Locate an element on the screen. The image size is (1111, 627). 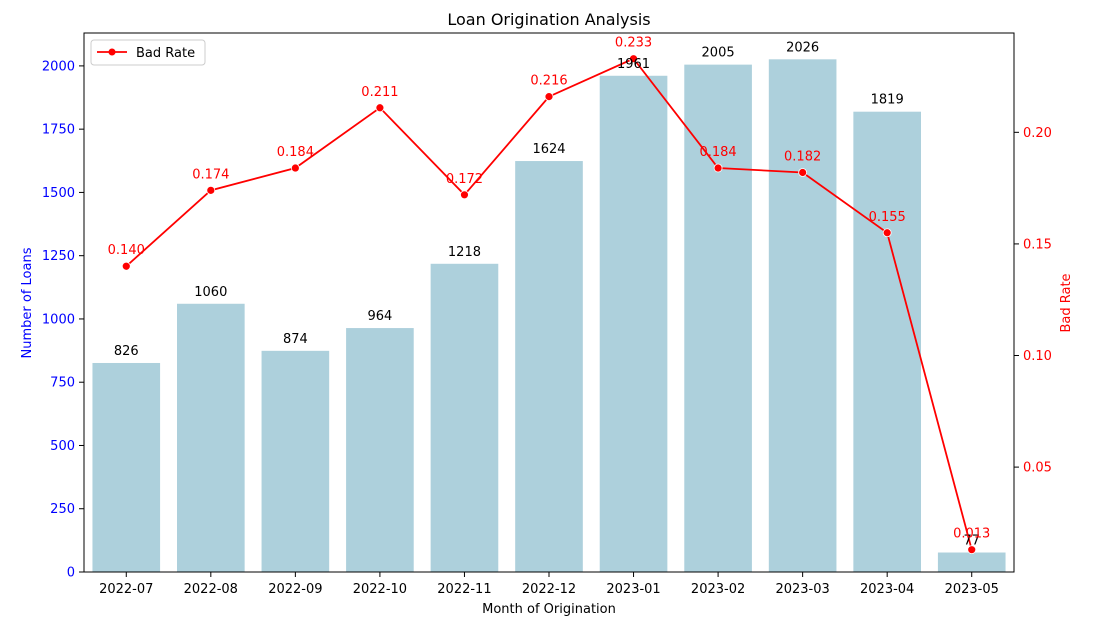
bad-rate-value-label-2023-02: 0.184 is located at coordinates (717, 152).